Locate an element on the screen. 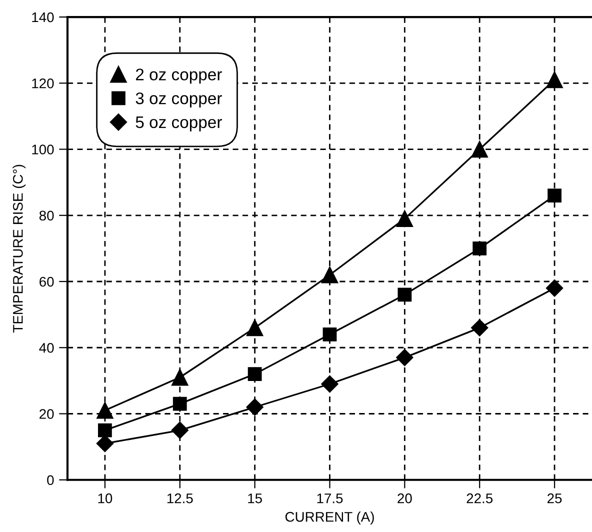  x-tick-label: 15 is located at coordinates (255, 499).